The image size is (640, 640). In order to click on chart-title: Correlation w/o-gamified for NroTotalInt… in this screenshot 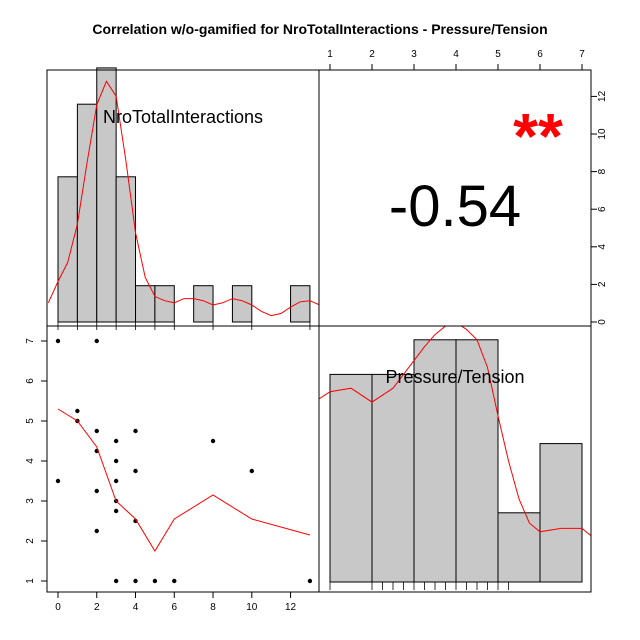, I will do `click(319, 29)`.